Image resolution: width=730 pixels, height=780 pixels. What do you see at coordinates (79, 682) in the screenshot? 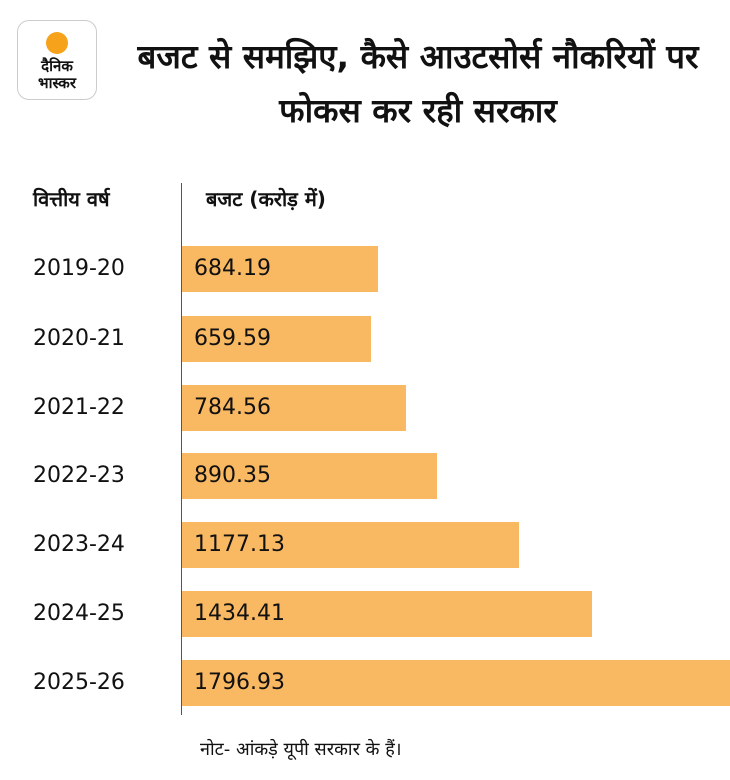
I see `category-label: 2025-26` at bounding box center [79, 682].